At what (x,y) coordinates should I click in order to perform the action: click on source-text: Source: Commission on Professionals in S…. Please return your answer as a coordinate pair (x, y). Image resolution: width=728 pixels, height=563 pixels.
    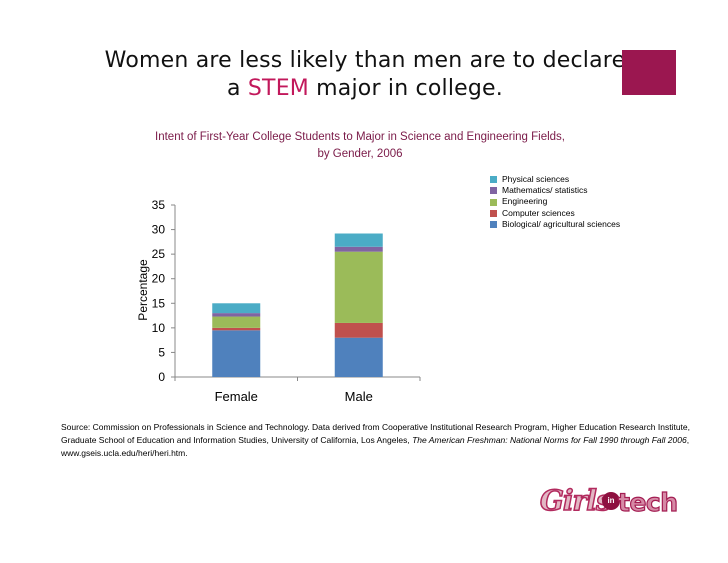
    Looking at the image, I should click on (376, 433).